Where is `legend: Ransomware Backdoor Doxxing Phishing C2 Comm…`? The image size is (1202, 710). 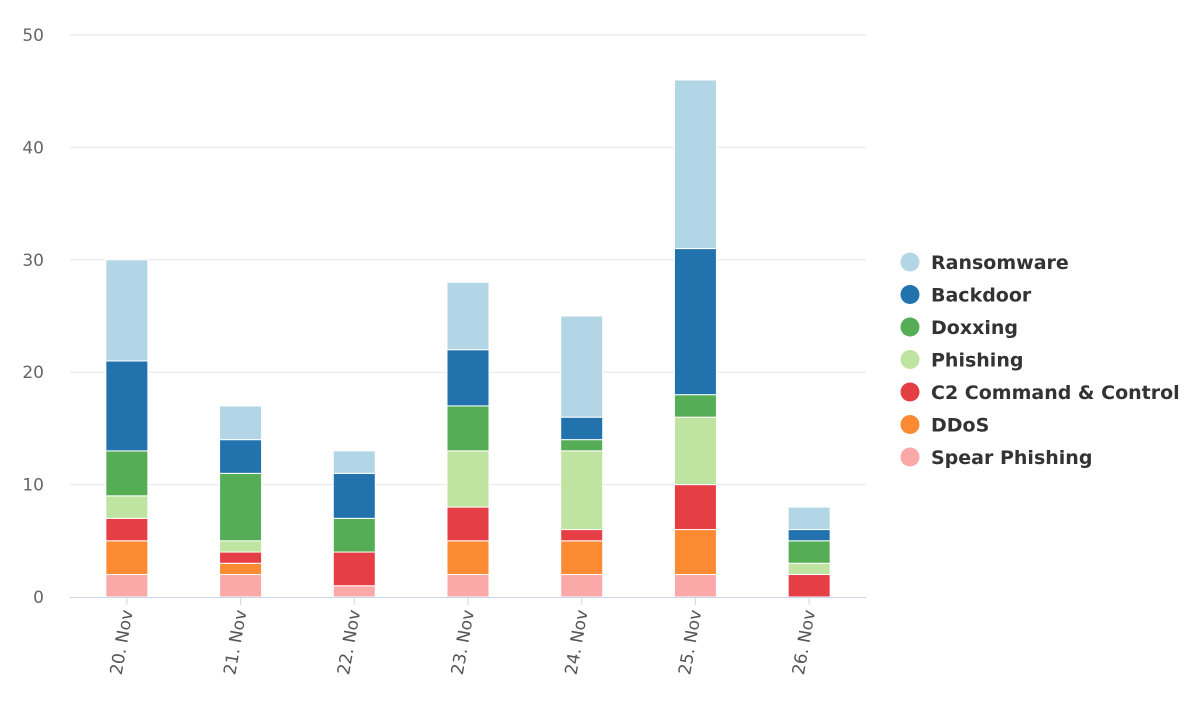
legend: Ransomware Backdoor Doxxing Phishing C2 Comm… is located at coordinates (1040, 360).